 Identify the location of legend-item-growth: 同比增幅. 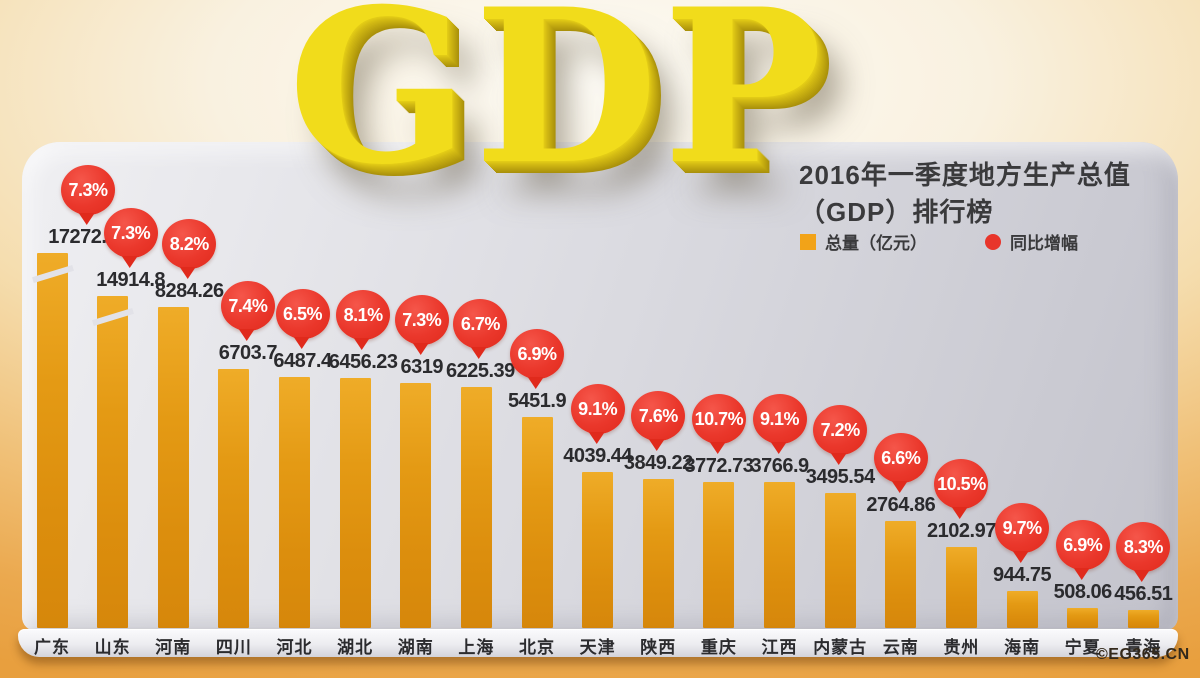
(1031, 241).